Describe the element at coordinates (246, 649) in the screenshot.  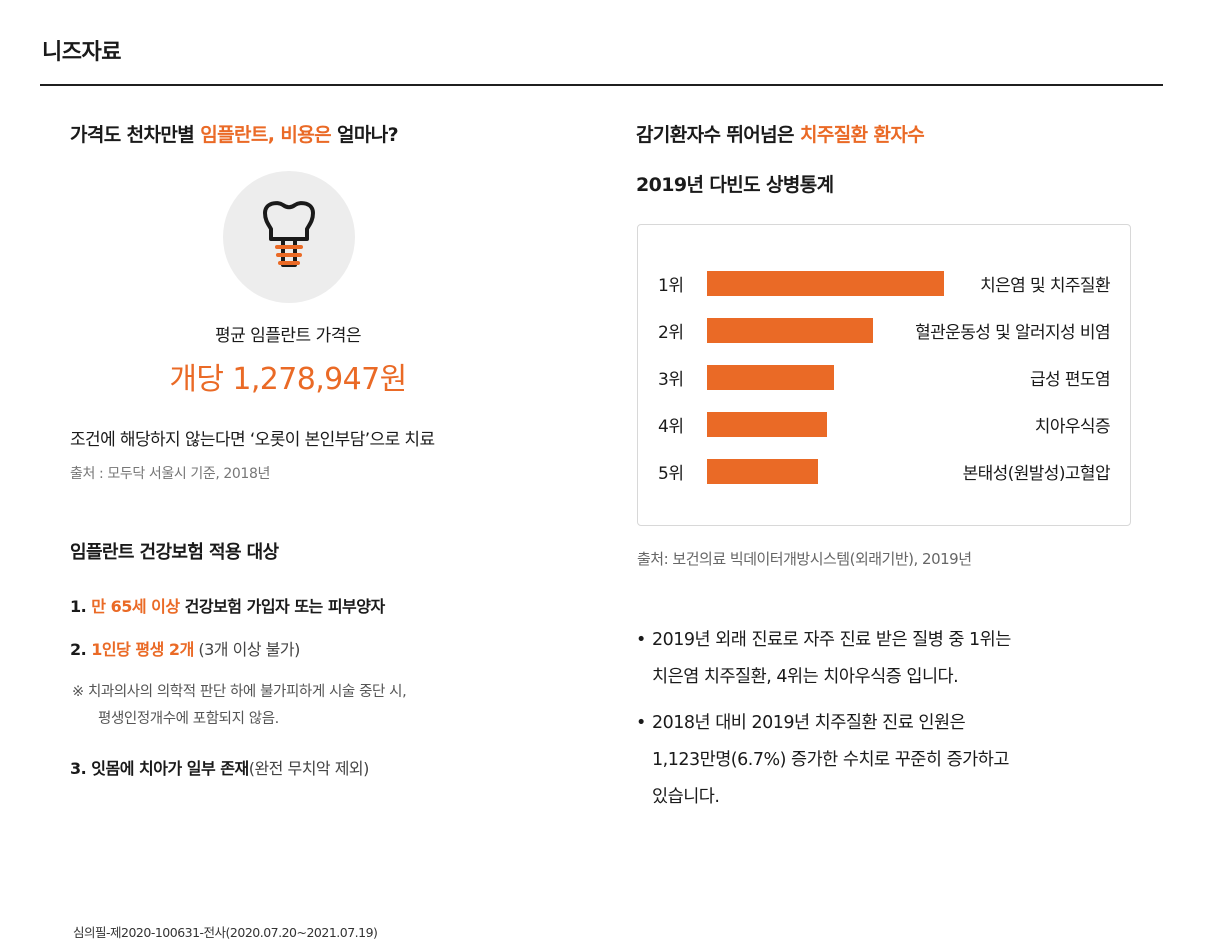
I see `item-text: (3개 이상 불가)` at that location.